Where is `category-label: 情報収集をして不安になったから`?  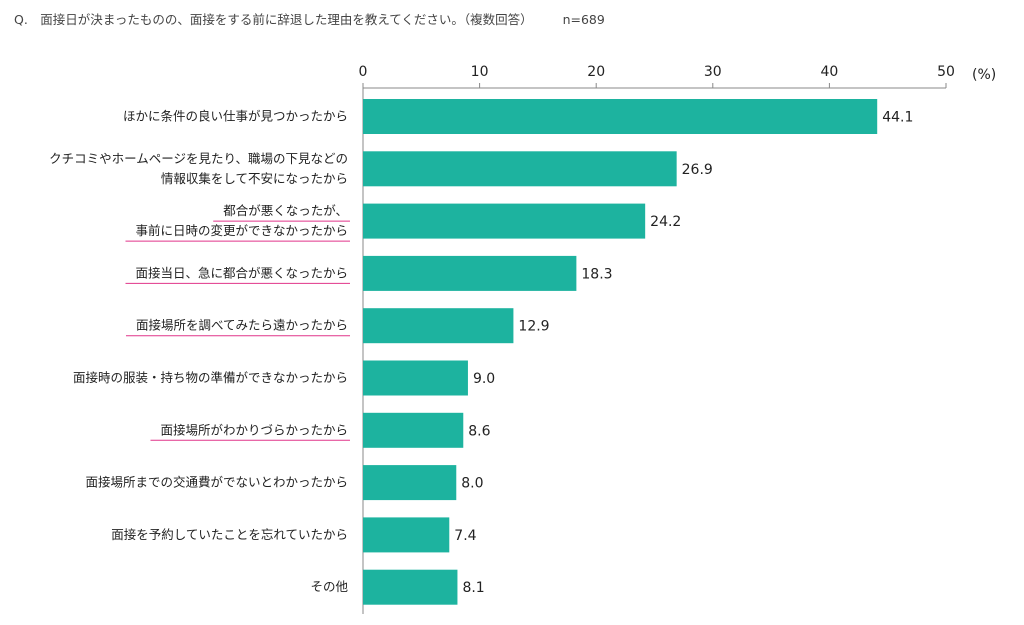
category-label: 情報収集をして不安になったから is located at coordinates (254, 178).